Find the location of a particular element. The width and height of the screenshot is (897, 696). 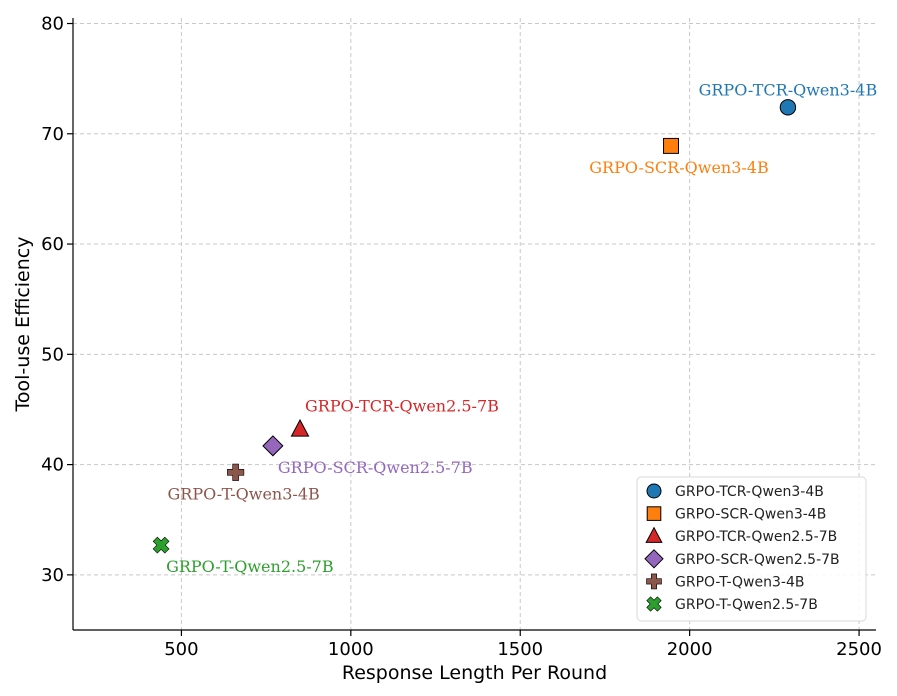

y-axis-label: Tool-use Efficiency is located at coordinates (23, 325).